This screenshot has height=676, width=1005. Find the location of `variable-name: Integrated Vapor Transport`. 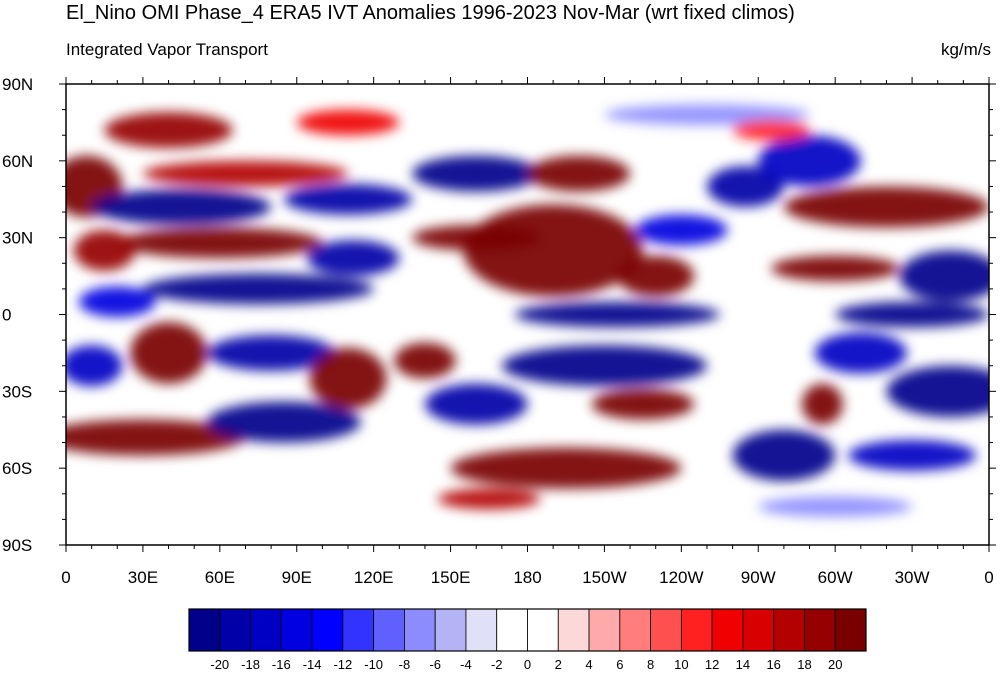

variable-name: Integrated Vapor Transport is located at coordinates (167, 49).